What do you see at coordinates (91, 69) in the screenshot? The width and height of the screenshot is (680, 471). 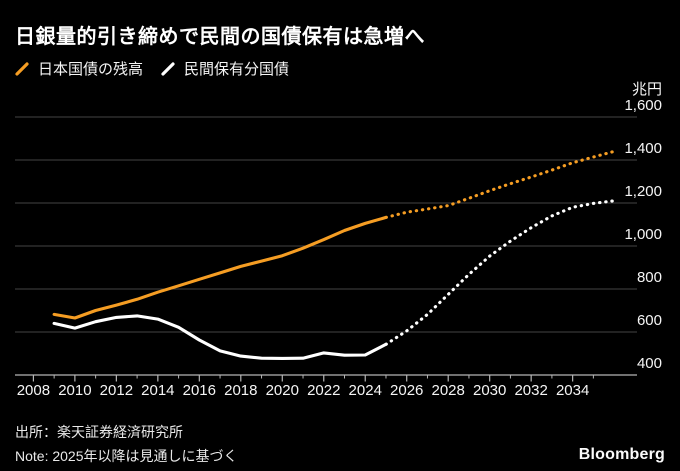 I see `legend-label-jgb-total: 日本国債の残高` at bounding box center [91, 69].